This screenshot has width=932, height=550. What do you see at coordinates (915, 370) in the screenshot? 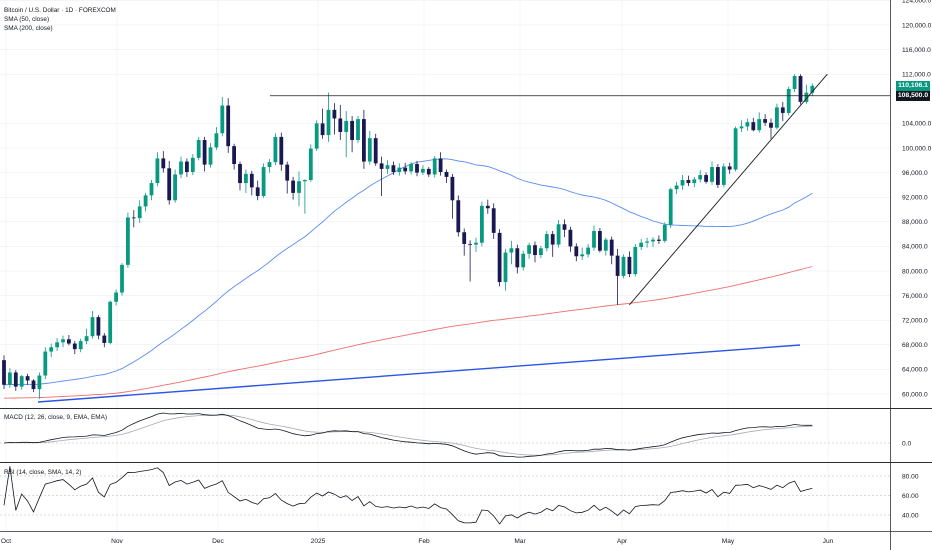
I see `price-tick-label: 64,000.0` at bounding box center [915, 370].